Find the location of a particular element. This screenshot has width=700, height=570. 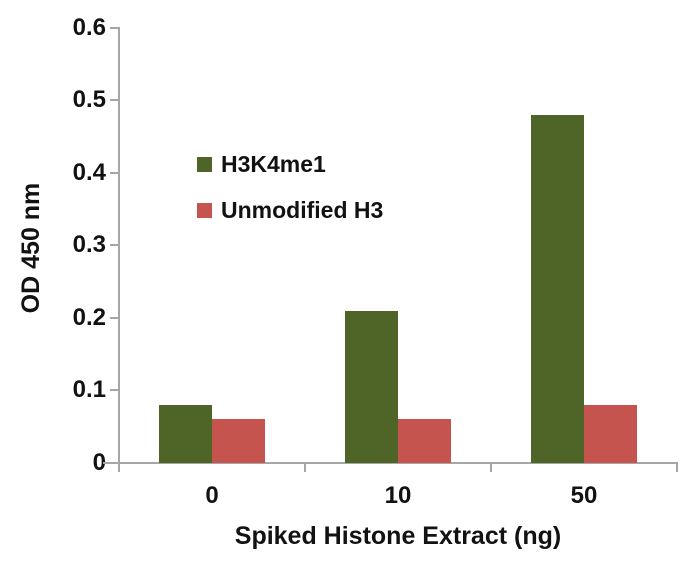

legend-swatch-unmodified-h3 is located at coordinates (204, 210).